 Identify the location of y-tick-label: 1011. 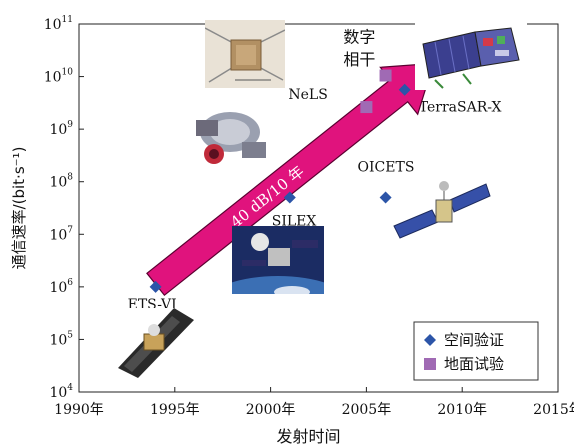
(58, 24).